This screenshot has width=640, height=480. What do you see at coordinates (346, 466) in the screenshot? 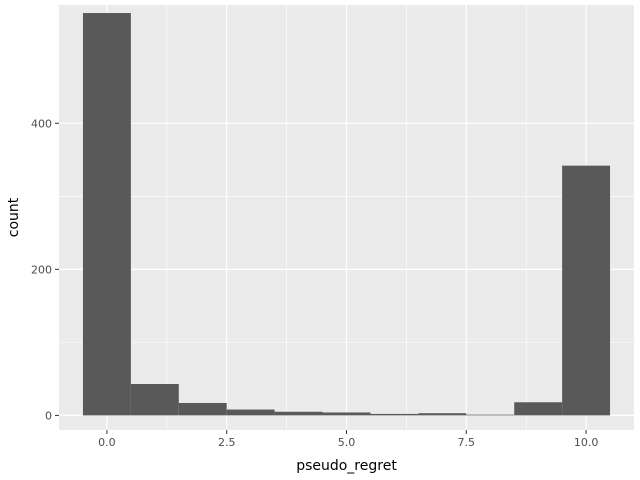
I see `x-axis-title: pseudo_regret` at bounding box center [346, 466].